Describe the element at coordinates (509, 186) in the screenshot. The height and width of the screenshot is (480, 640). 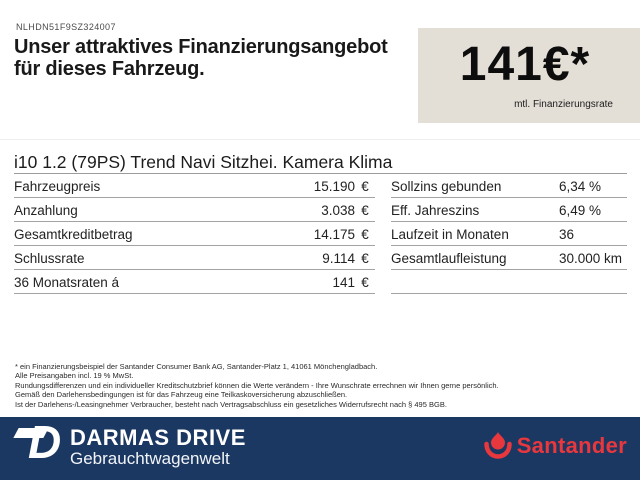
I see `table-row: Sollzins gebunden 6,34 %` at that location.